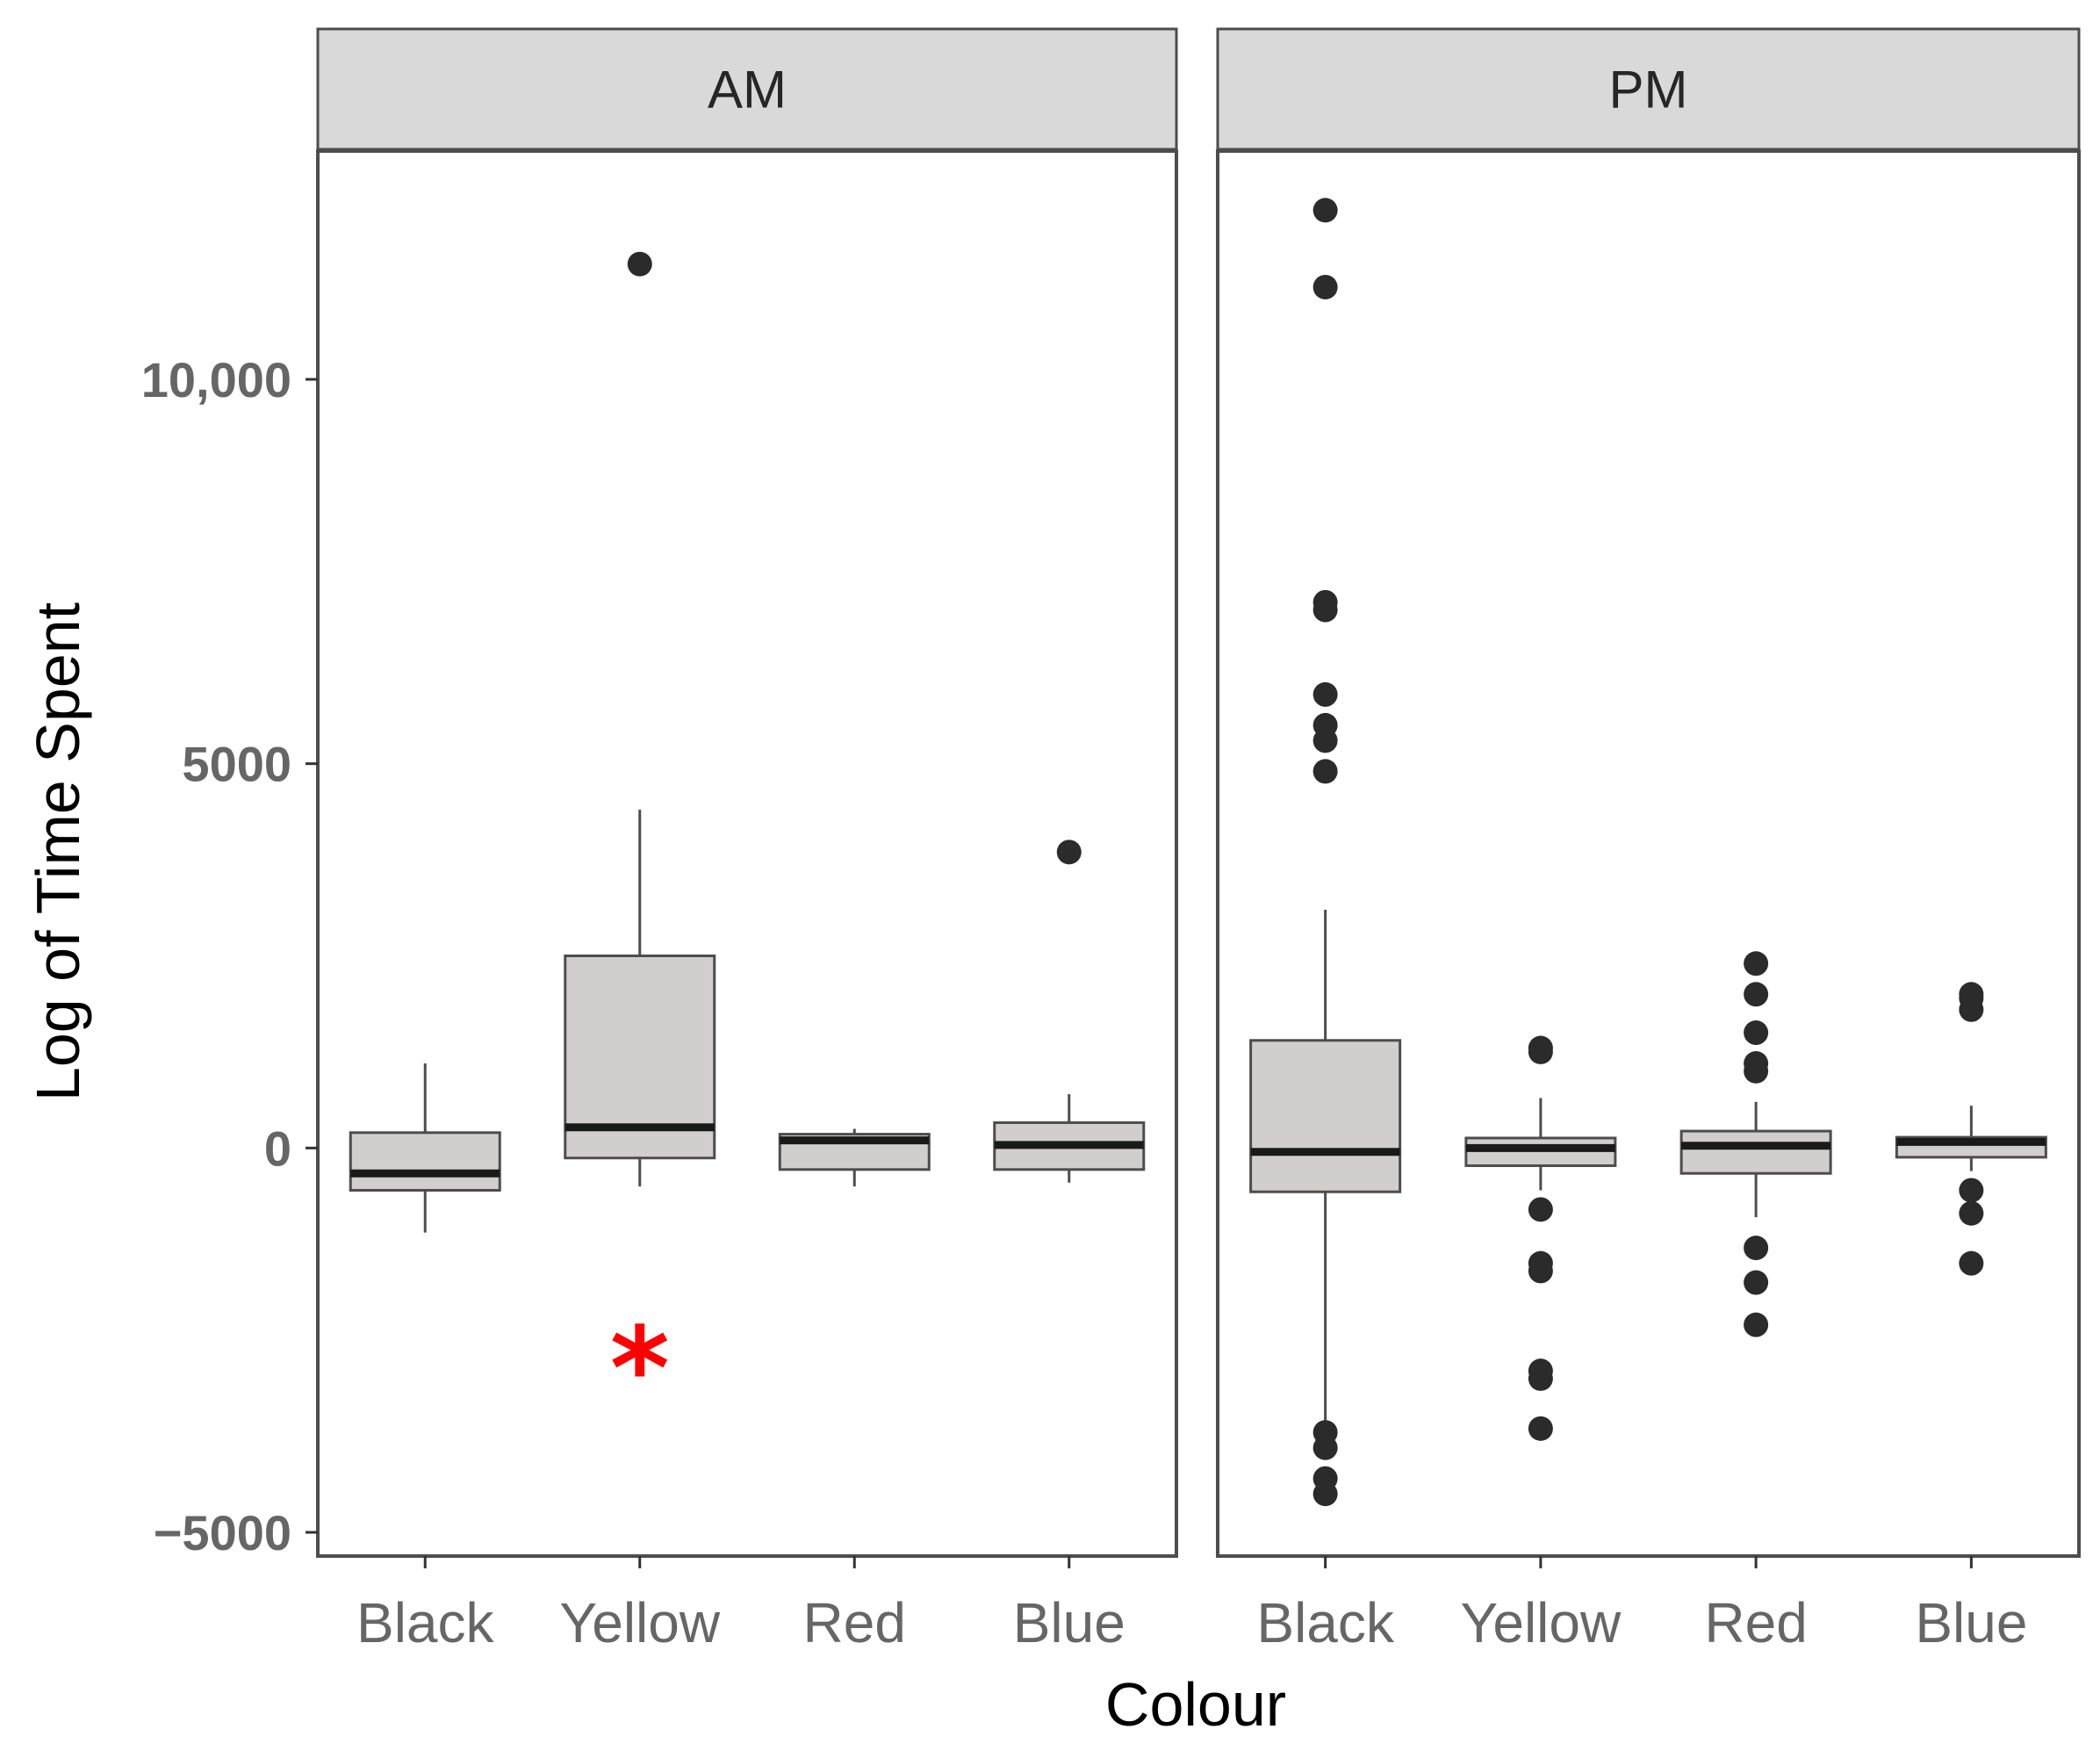 Image resolution: width=2100 pixels, height=1751 pixels. I want to click on box-pm-yellow, so click(1540, 1238).